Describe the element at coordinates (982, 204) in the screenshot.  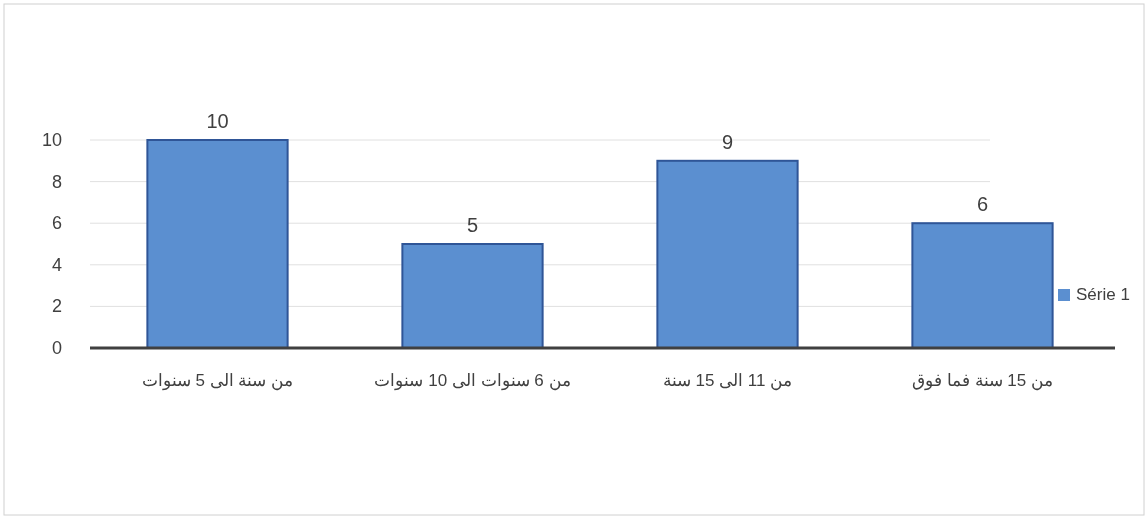
I see `data-label: 6` at that location.